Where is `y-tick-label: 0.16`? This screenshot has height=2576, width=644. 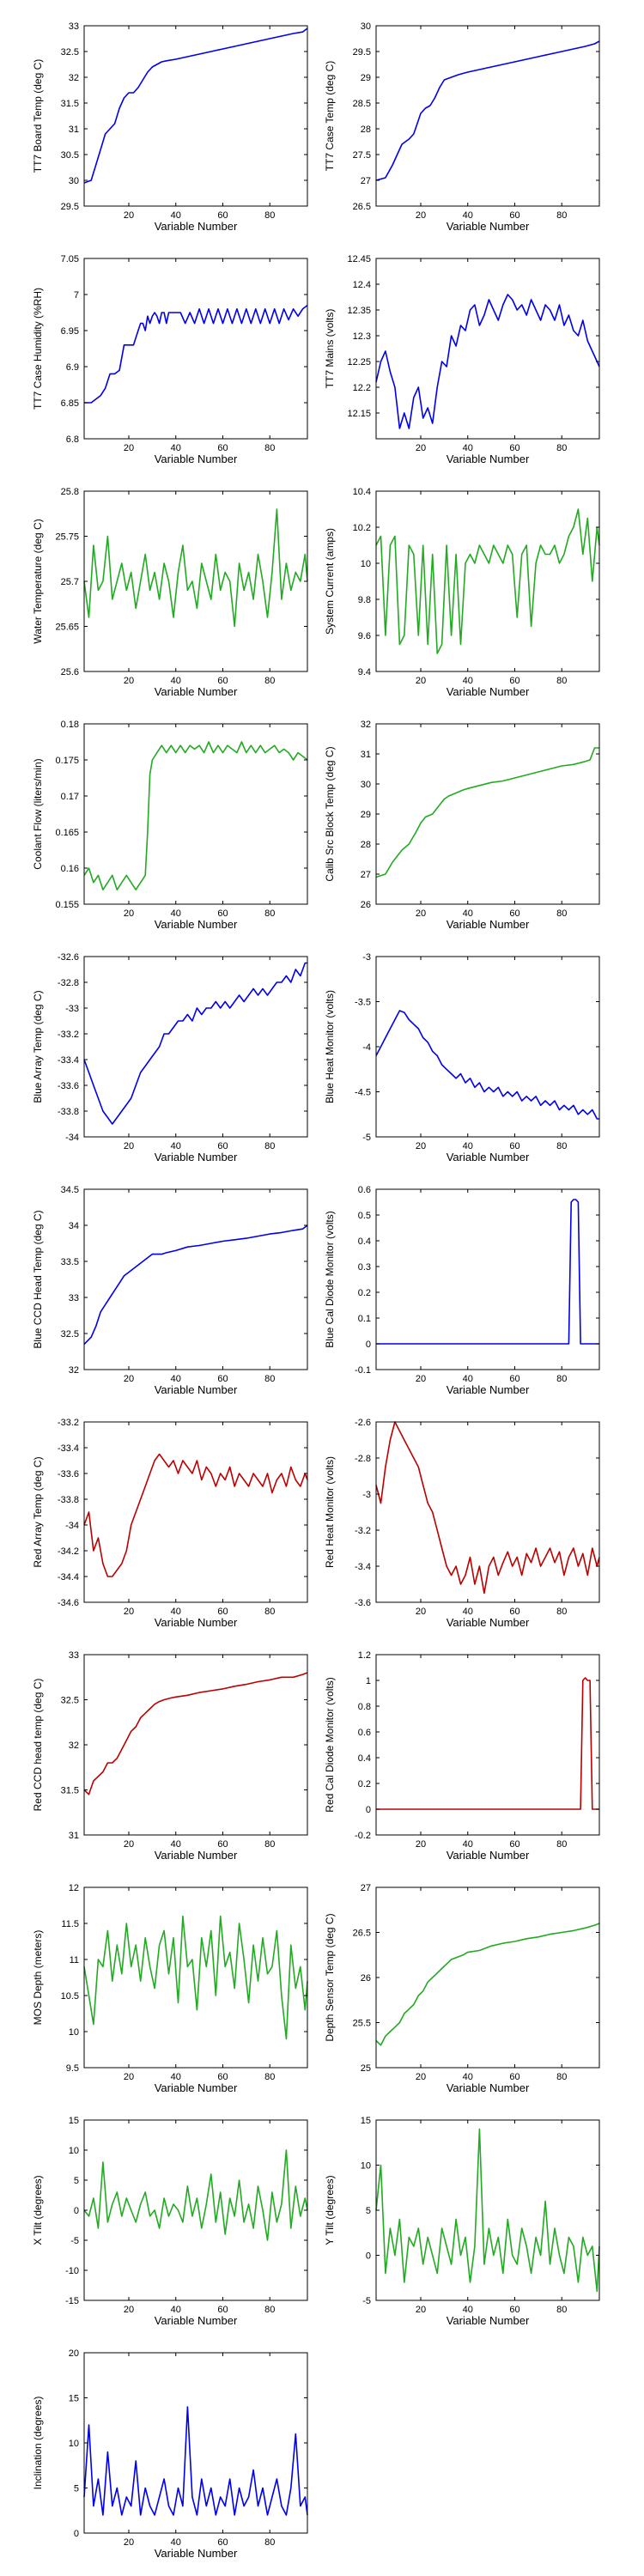
y-tick-label: 0.16 is located at coordinates (70, 869).